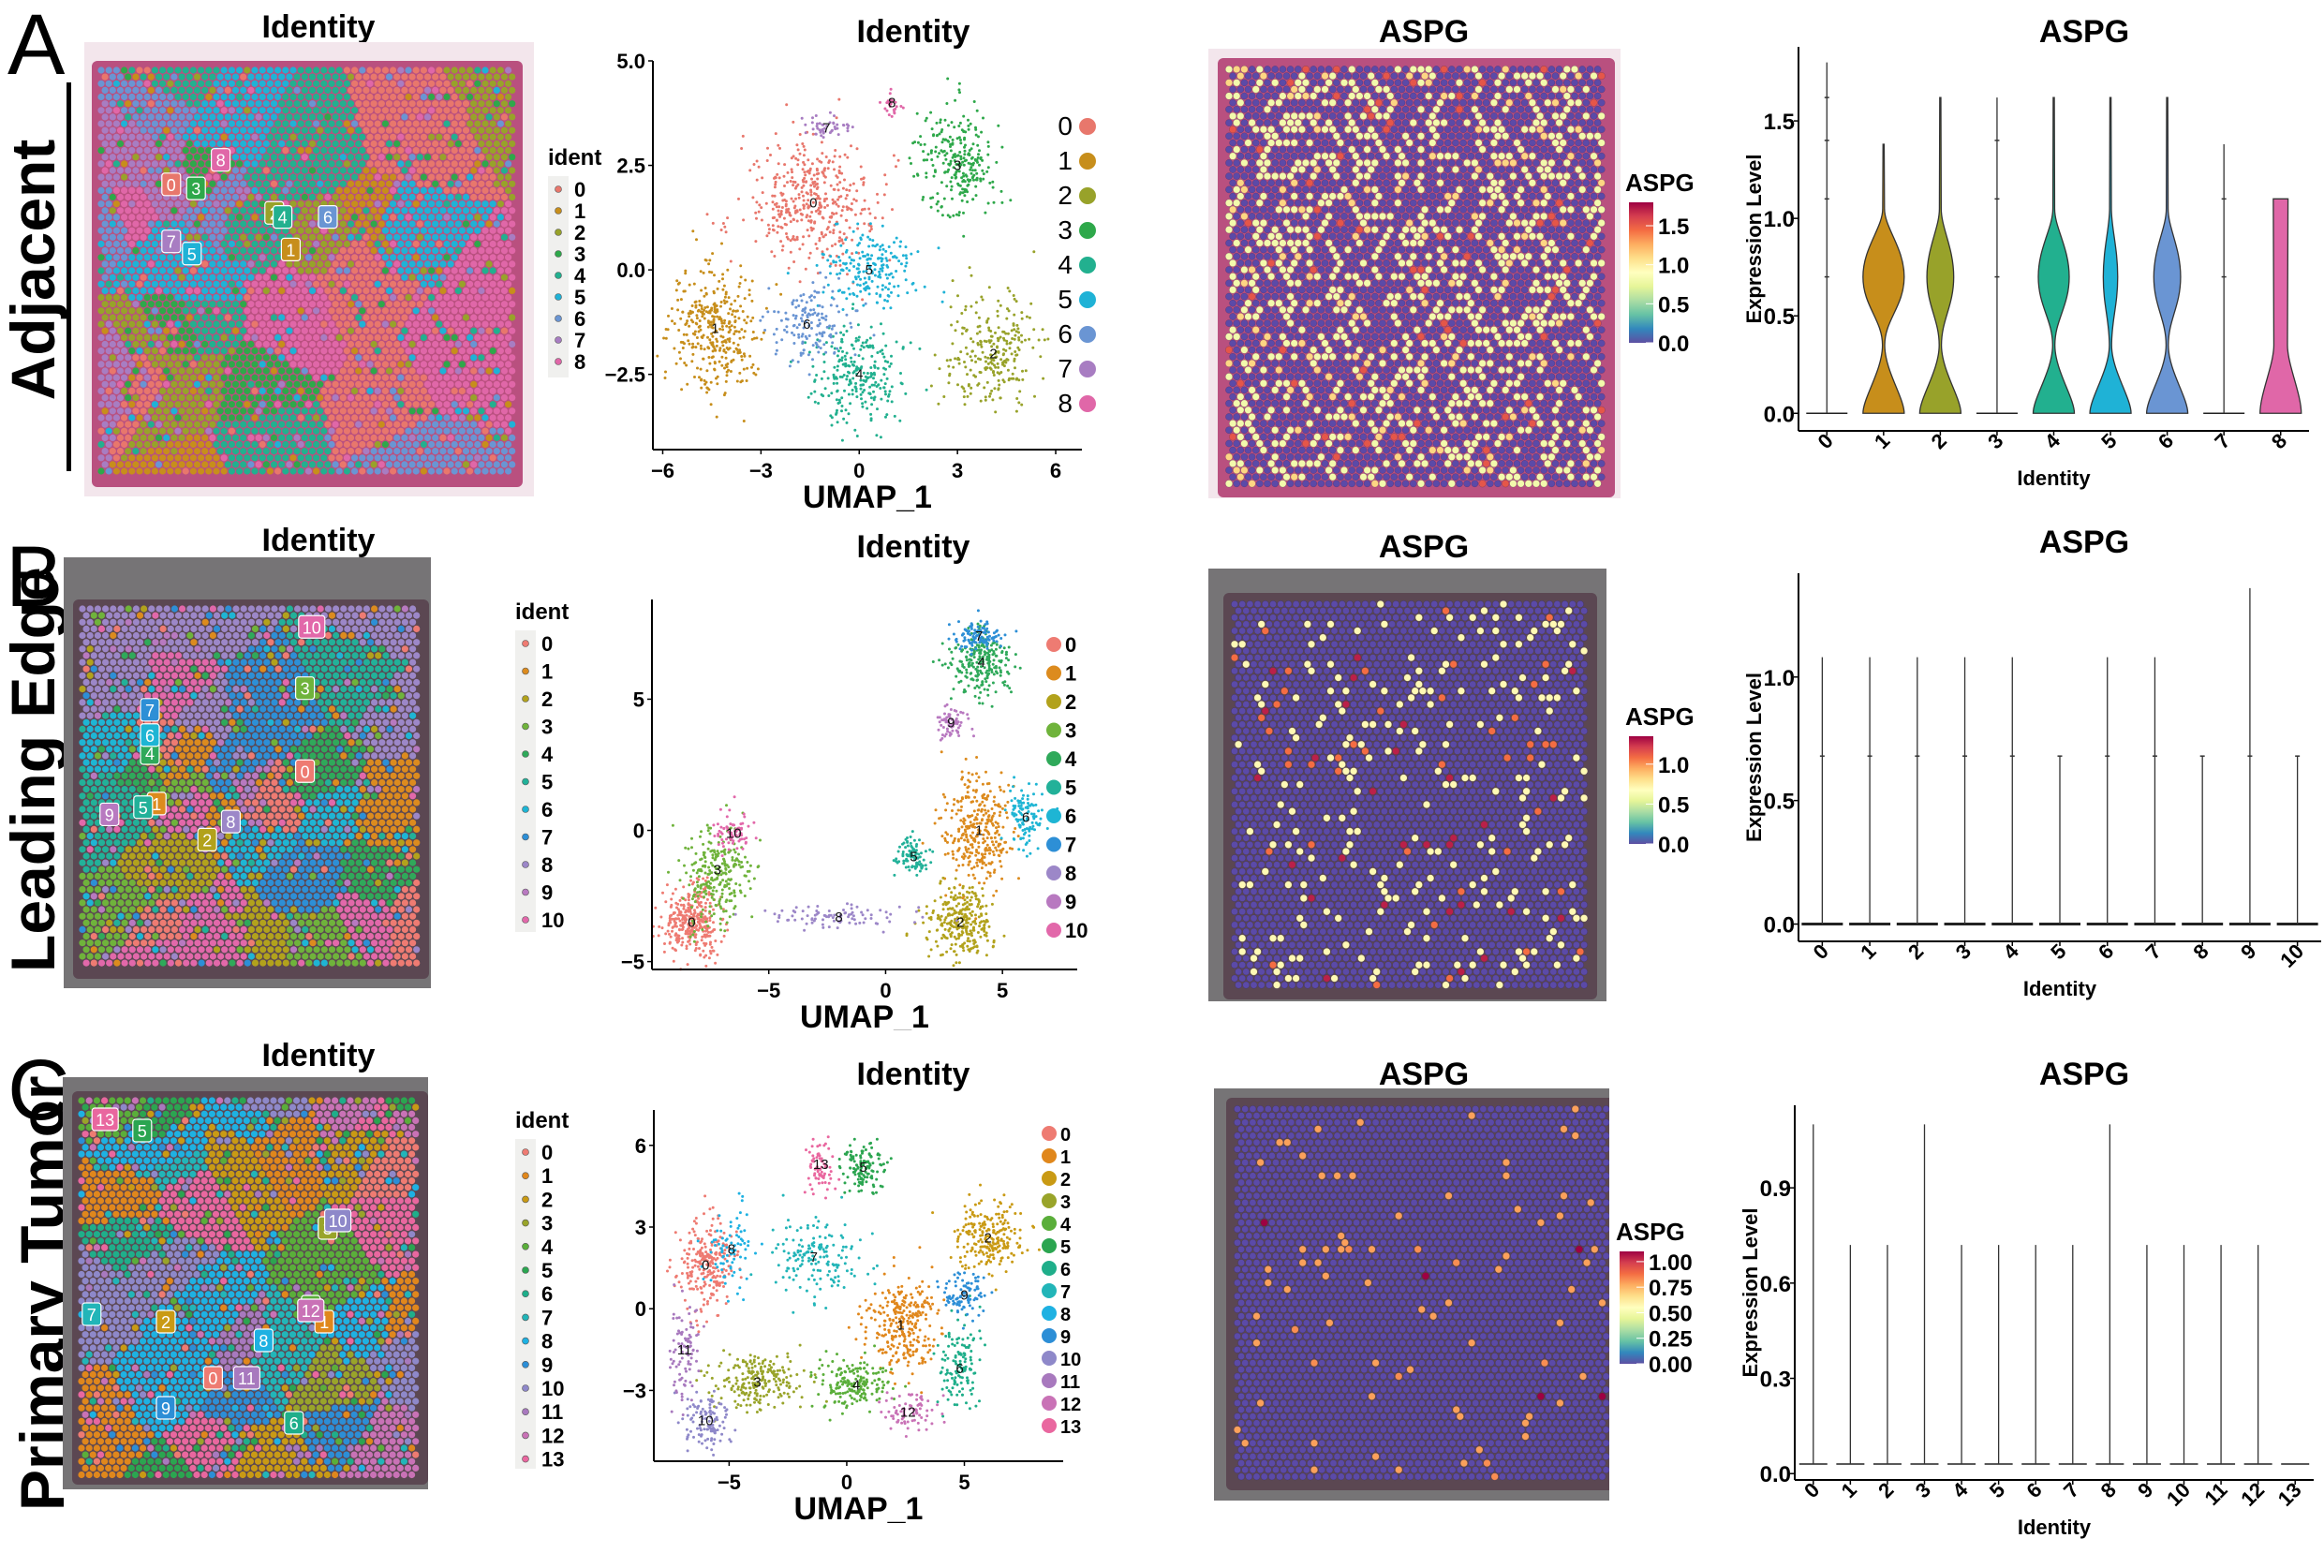 The height and width of the screenshot is (1568, 2324). Describe the element at coordinates (36, 45) in the screenshot. I see `panel-letter-a: A` at that location.